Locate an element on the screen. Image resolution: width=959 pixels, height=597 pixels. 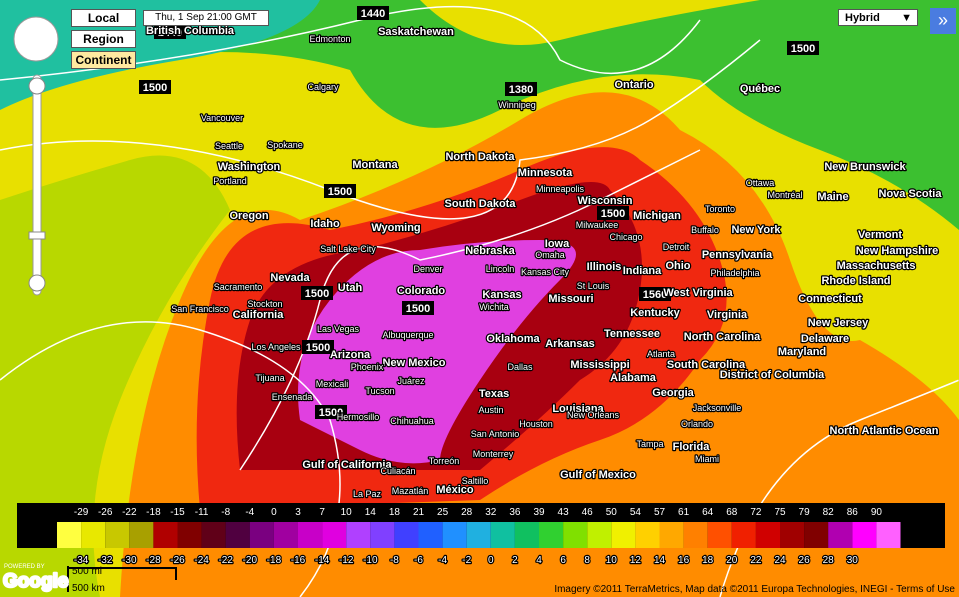
region-label: District of Columbia is located at coordinates (772, 375).